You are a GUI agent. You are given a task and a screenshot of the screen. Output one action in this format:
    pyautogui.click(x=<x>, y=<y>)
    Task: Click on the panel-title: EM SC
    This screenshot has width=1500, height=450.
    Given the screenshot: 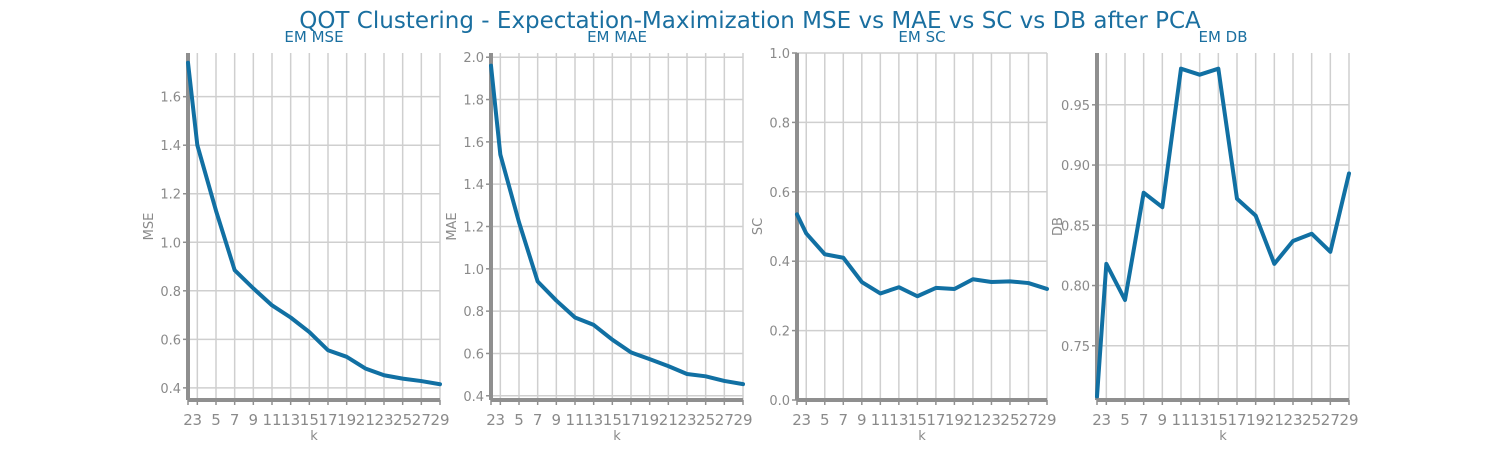 What is the action you would take?
    pyautogui.click(x=921, y=37)
    